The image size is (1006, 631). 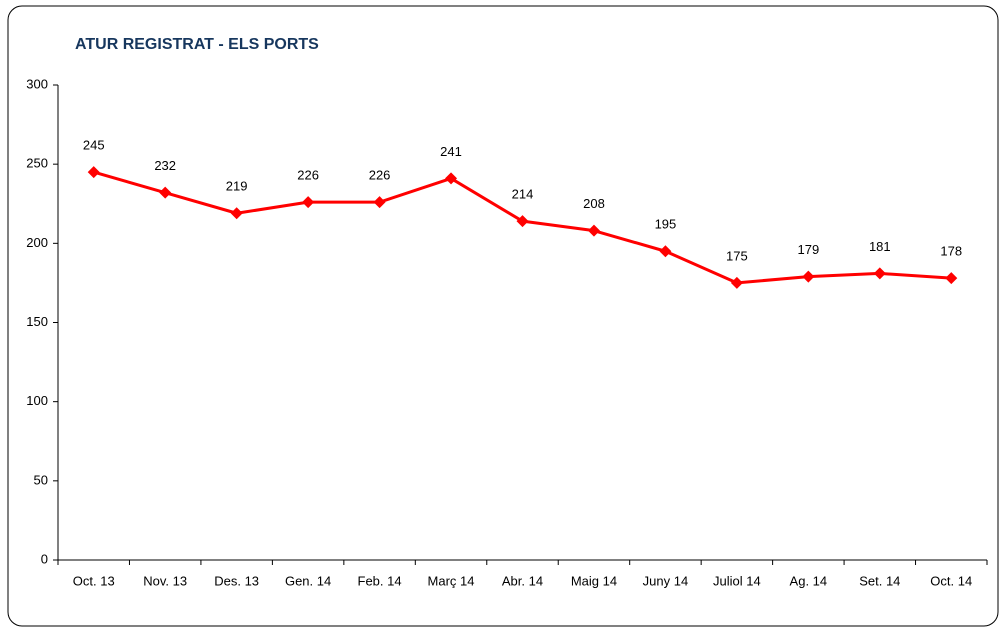 What do you see at coordinates (880, 246) in the screenshot?
I see `data-label: 181` at bounding box center [880, 246].